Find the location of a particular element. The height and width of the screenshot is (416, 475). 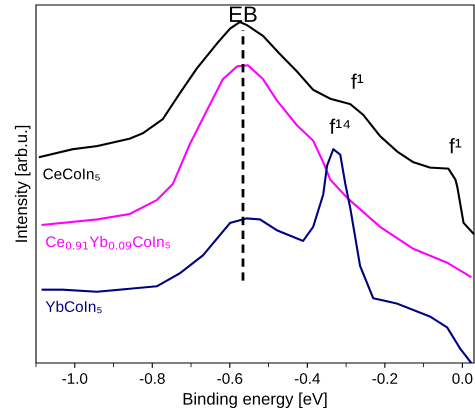

series-label: CeCoIn₅ is located at coordinates (71, 174).